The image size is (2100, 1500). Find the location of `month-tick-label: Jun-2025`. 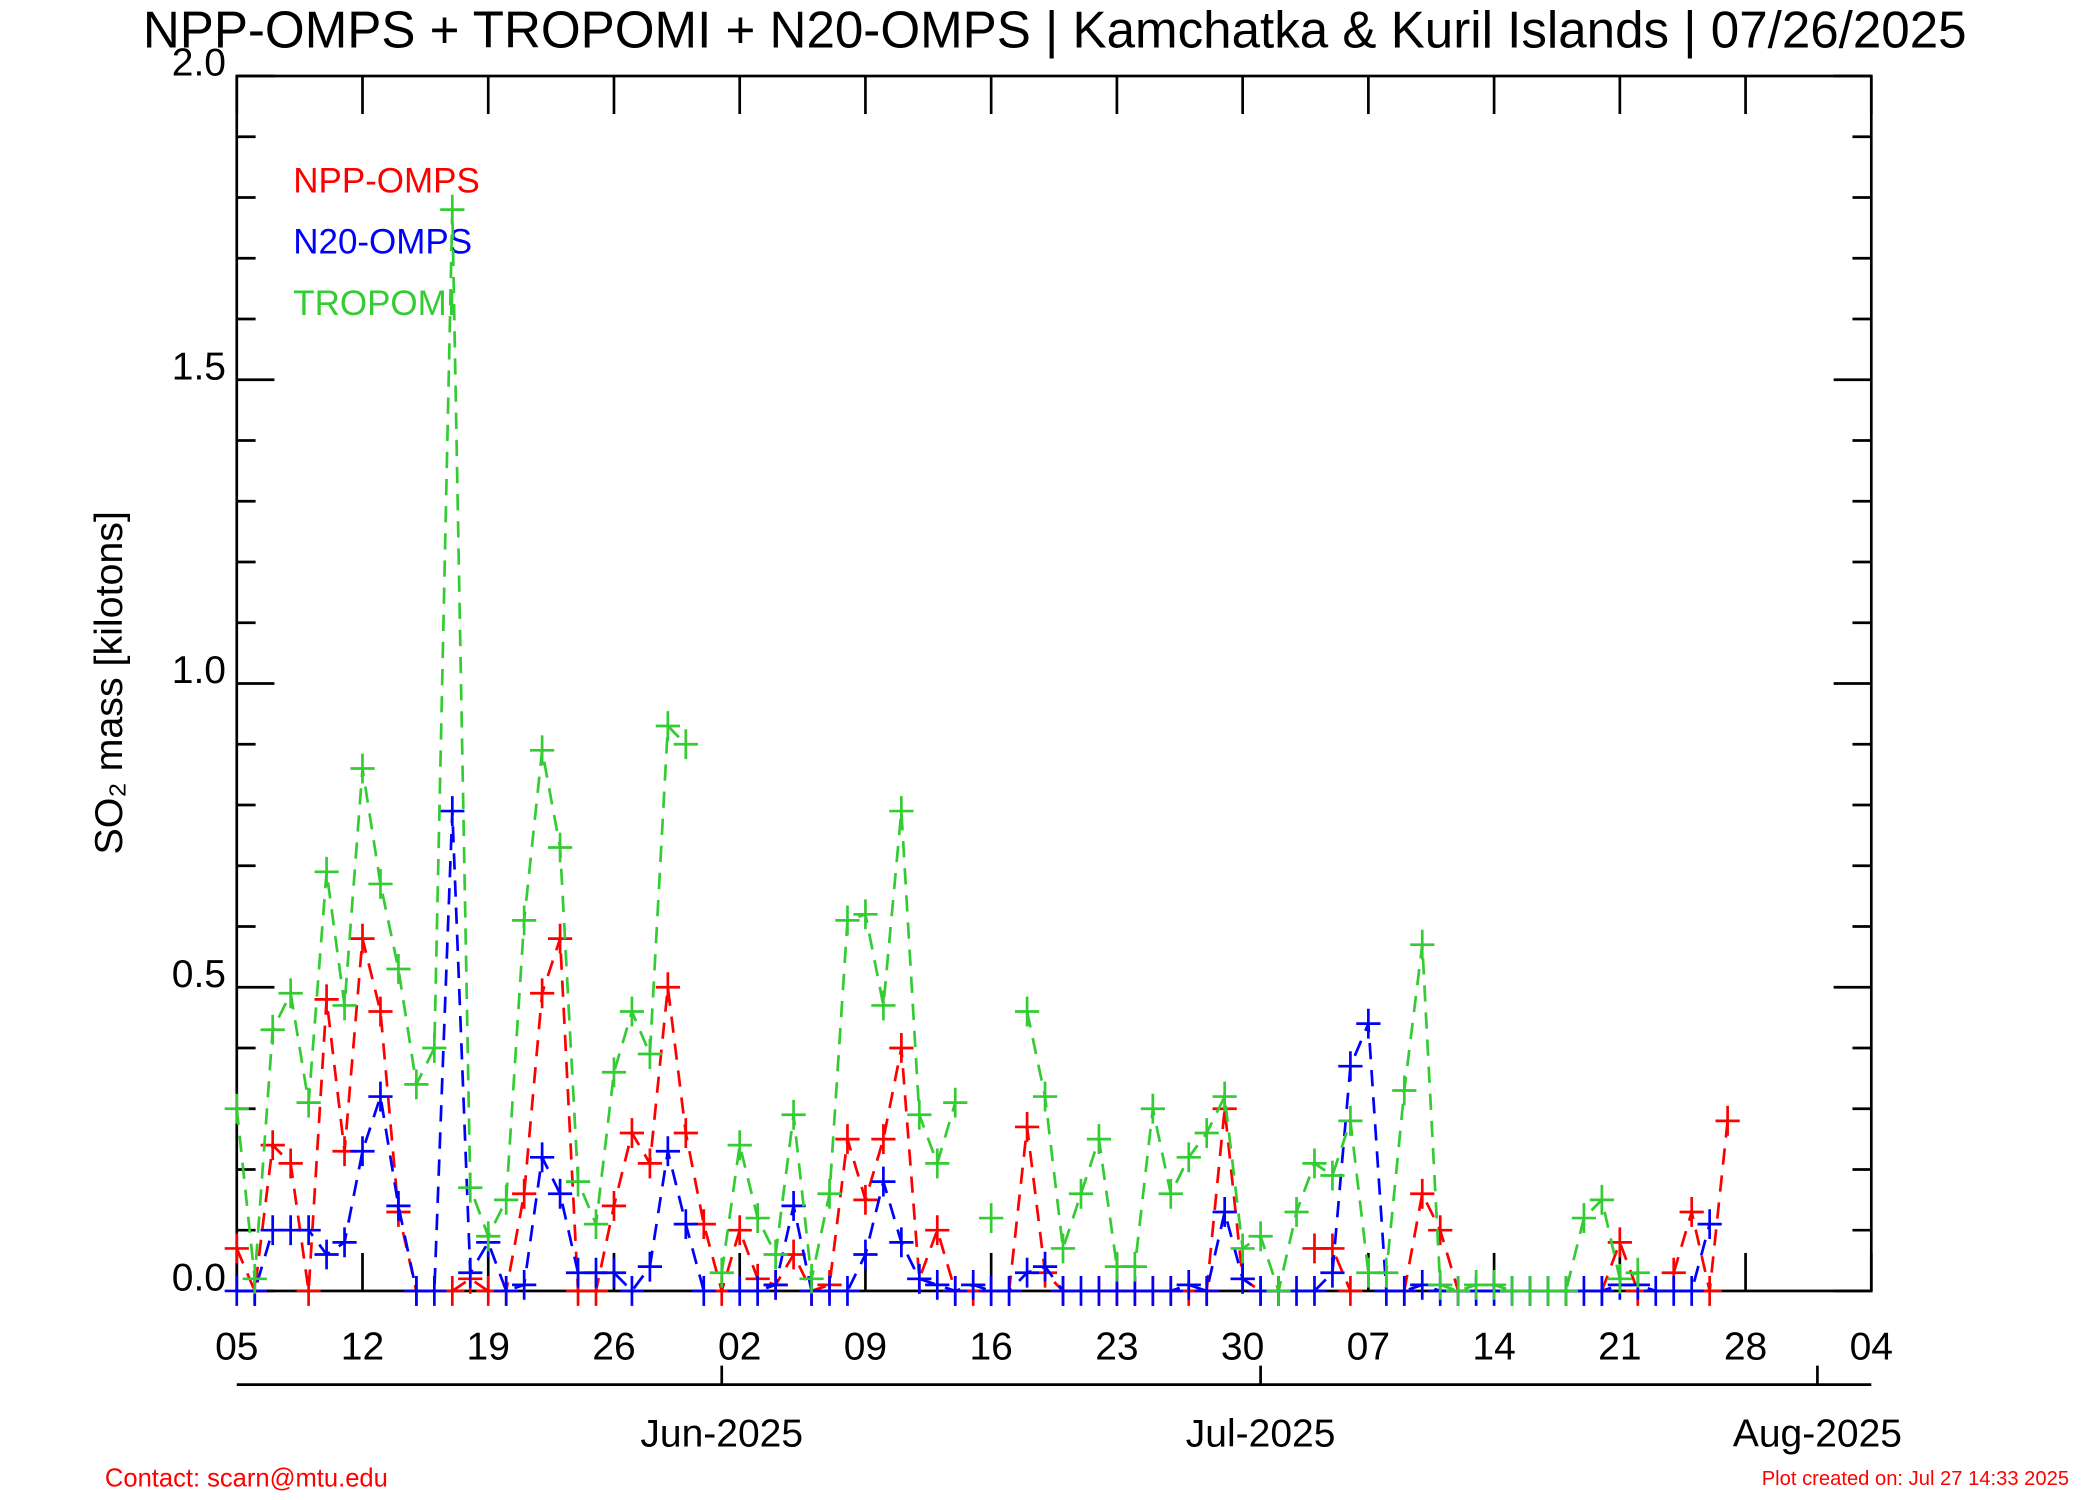

month-tick-label: Jun-2025 is located at coordinates (721, 1433).